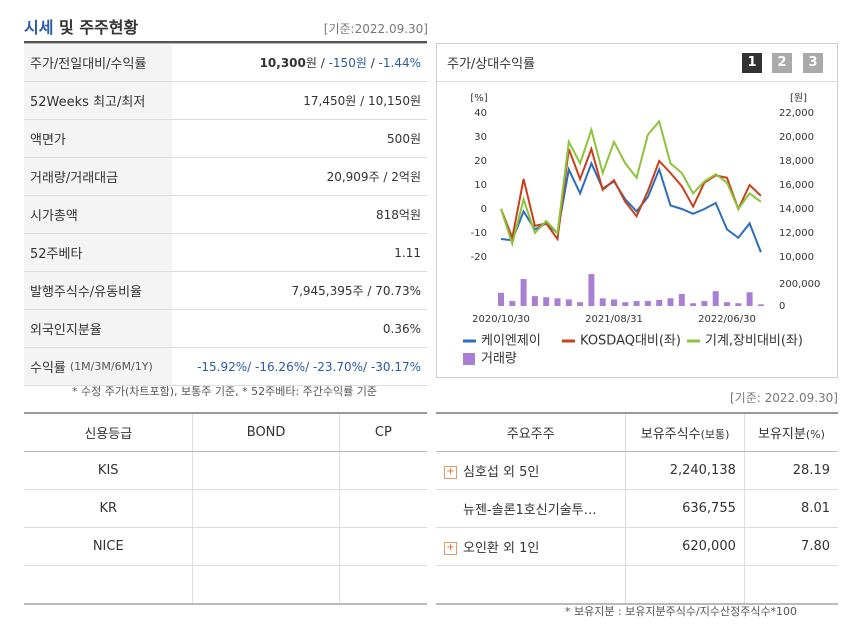  Describe the element at coordinates (98, 290) in the screenshot. I see `row-label: 발행주식수/유동비율` at that location.